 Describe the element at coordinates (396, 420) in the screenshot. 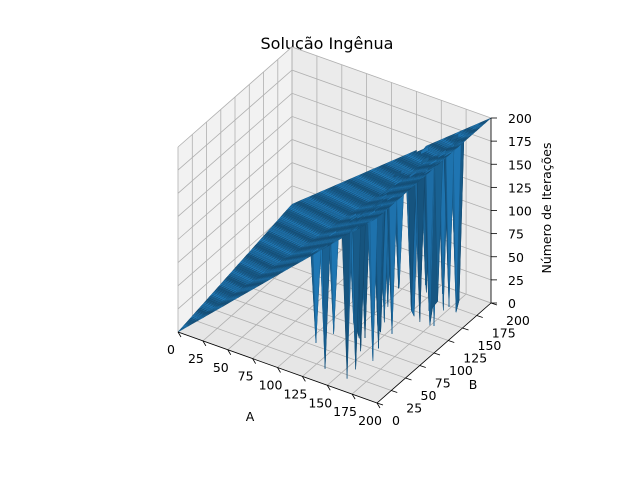

I see `y-tick-label: 0` at that location.